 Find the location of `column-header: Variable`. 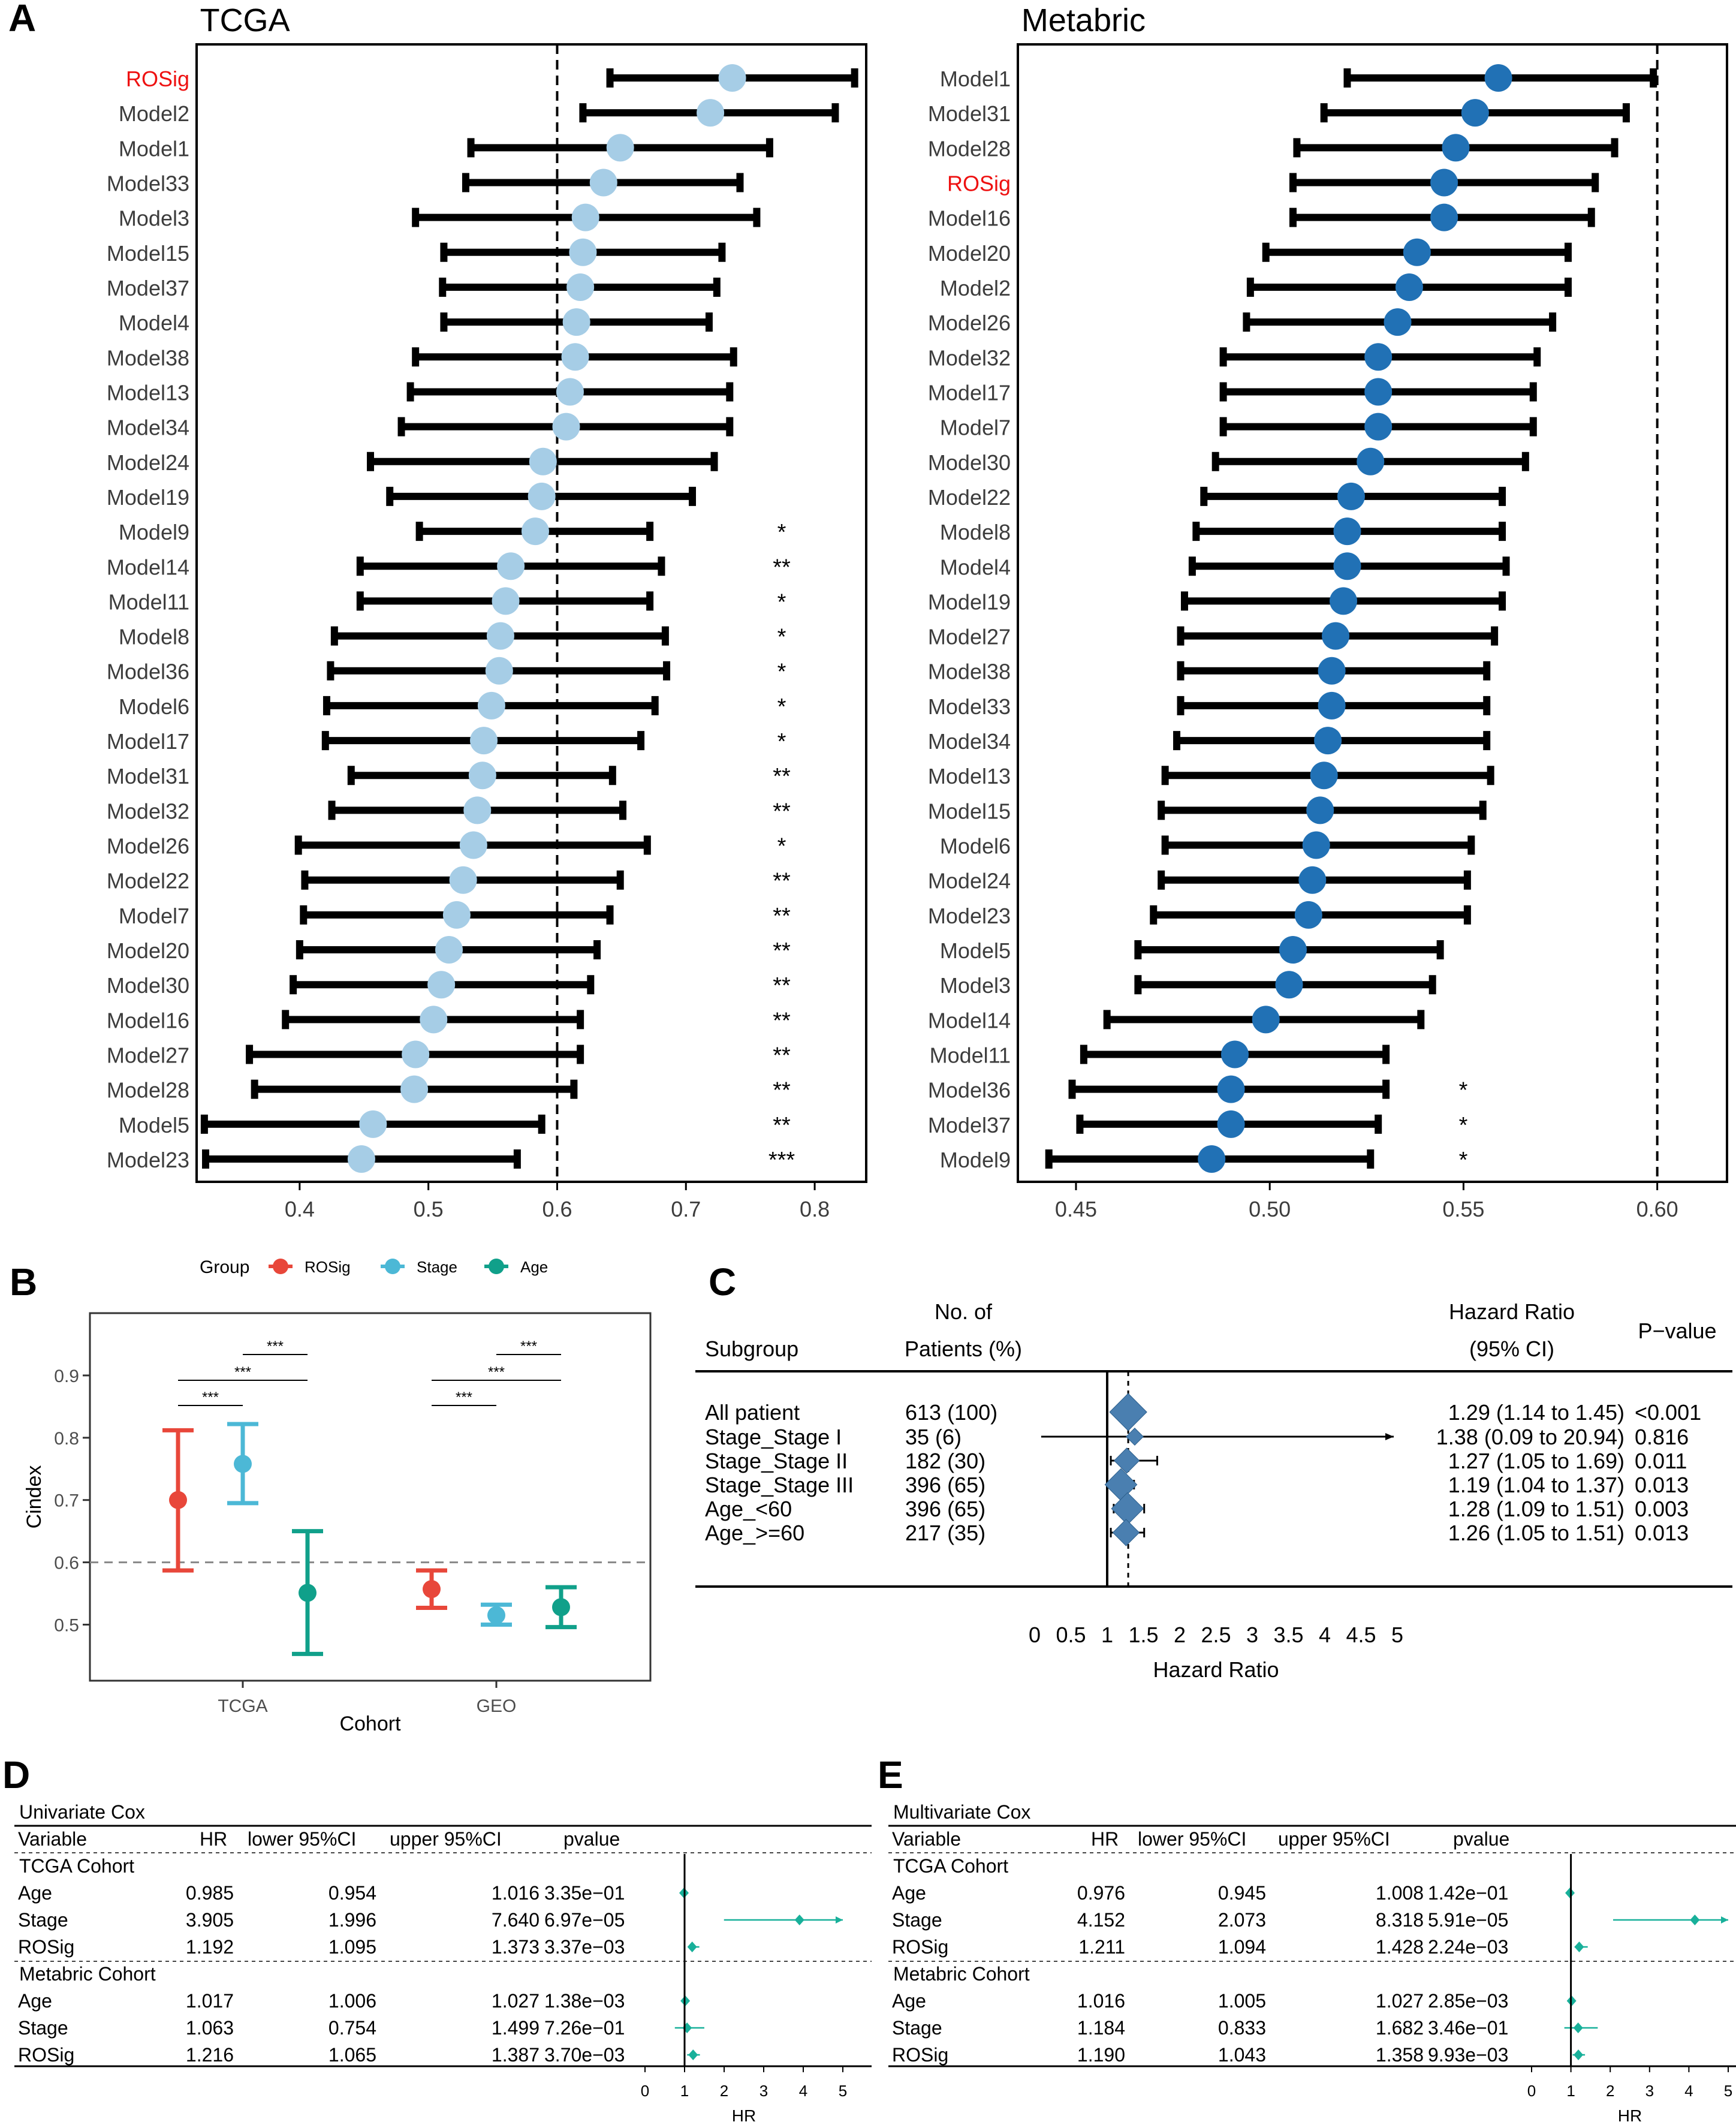

column-header: Variable is located at coordinates (53, 1839).